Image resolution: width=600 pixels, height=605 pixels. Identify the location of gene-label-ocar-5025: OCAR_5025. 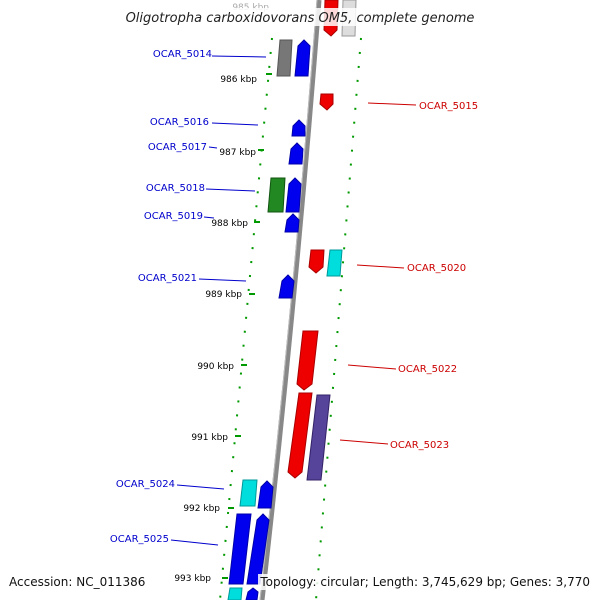
(139, 539).